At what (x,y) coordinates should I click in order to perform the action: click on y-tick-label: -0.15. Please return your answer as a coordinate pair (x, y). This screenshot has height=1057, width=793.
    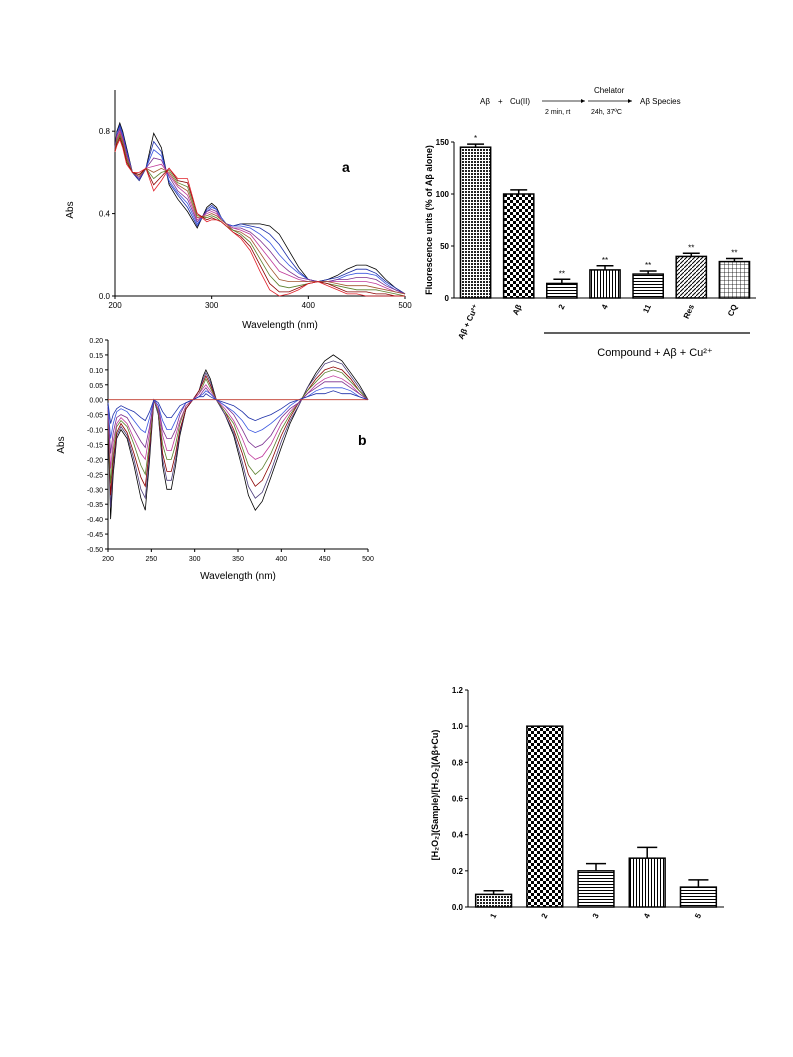
    Looking at the image, I should click on (95, 446).